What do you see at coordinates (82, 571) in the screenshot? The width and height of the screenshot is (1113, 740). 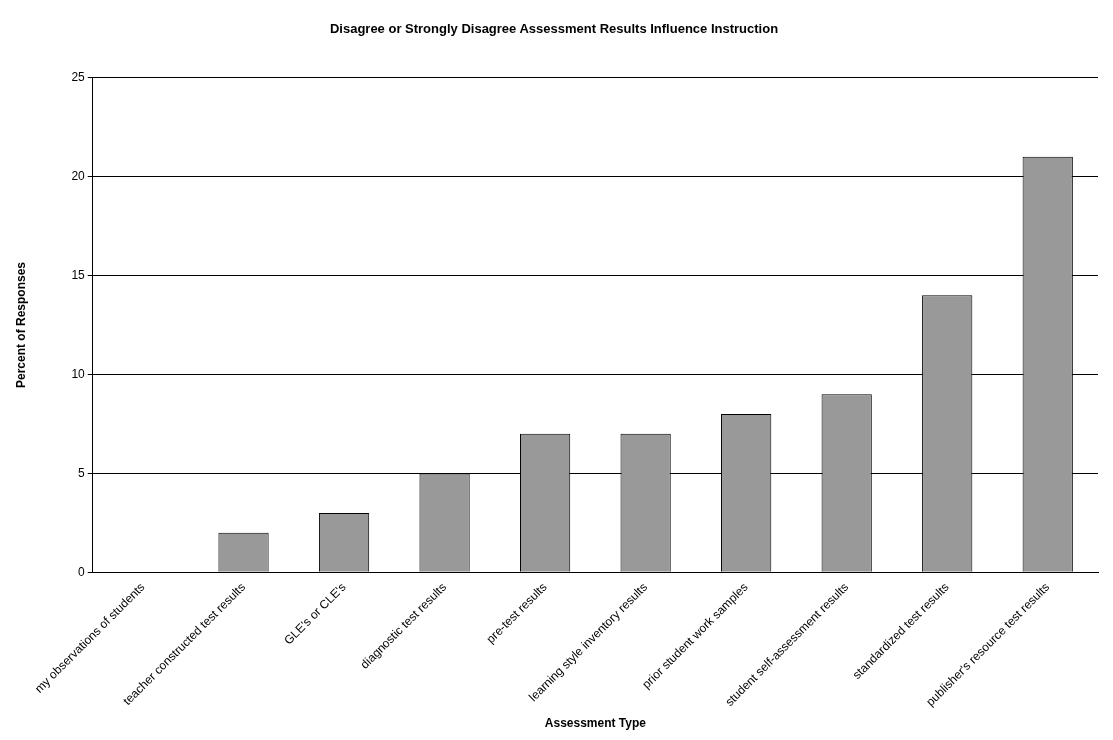 I see `y-tick-label: 0` at bounding box center [82, 571].